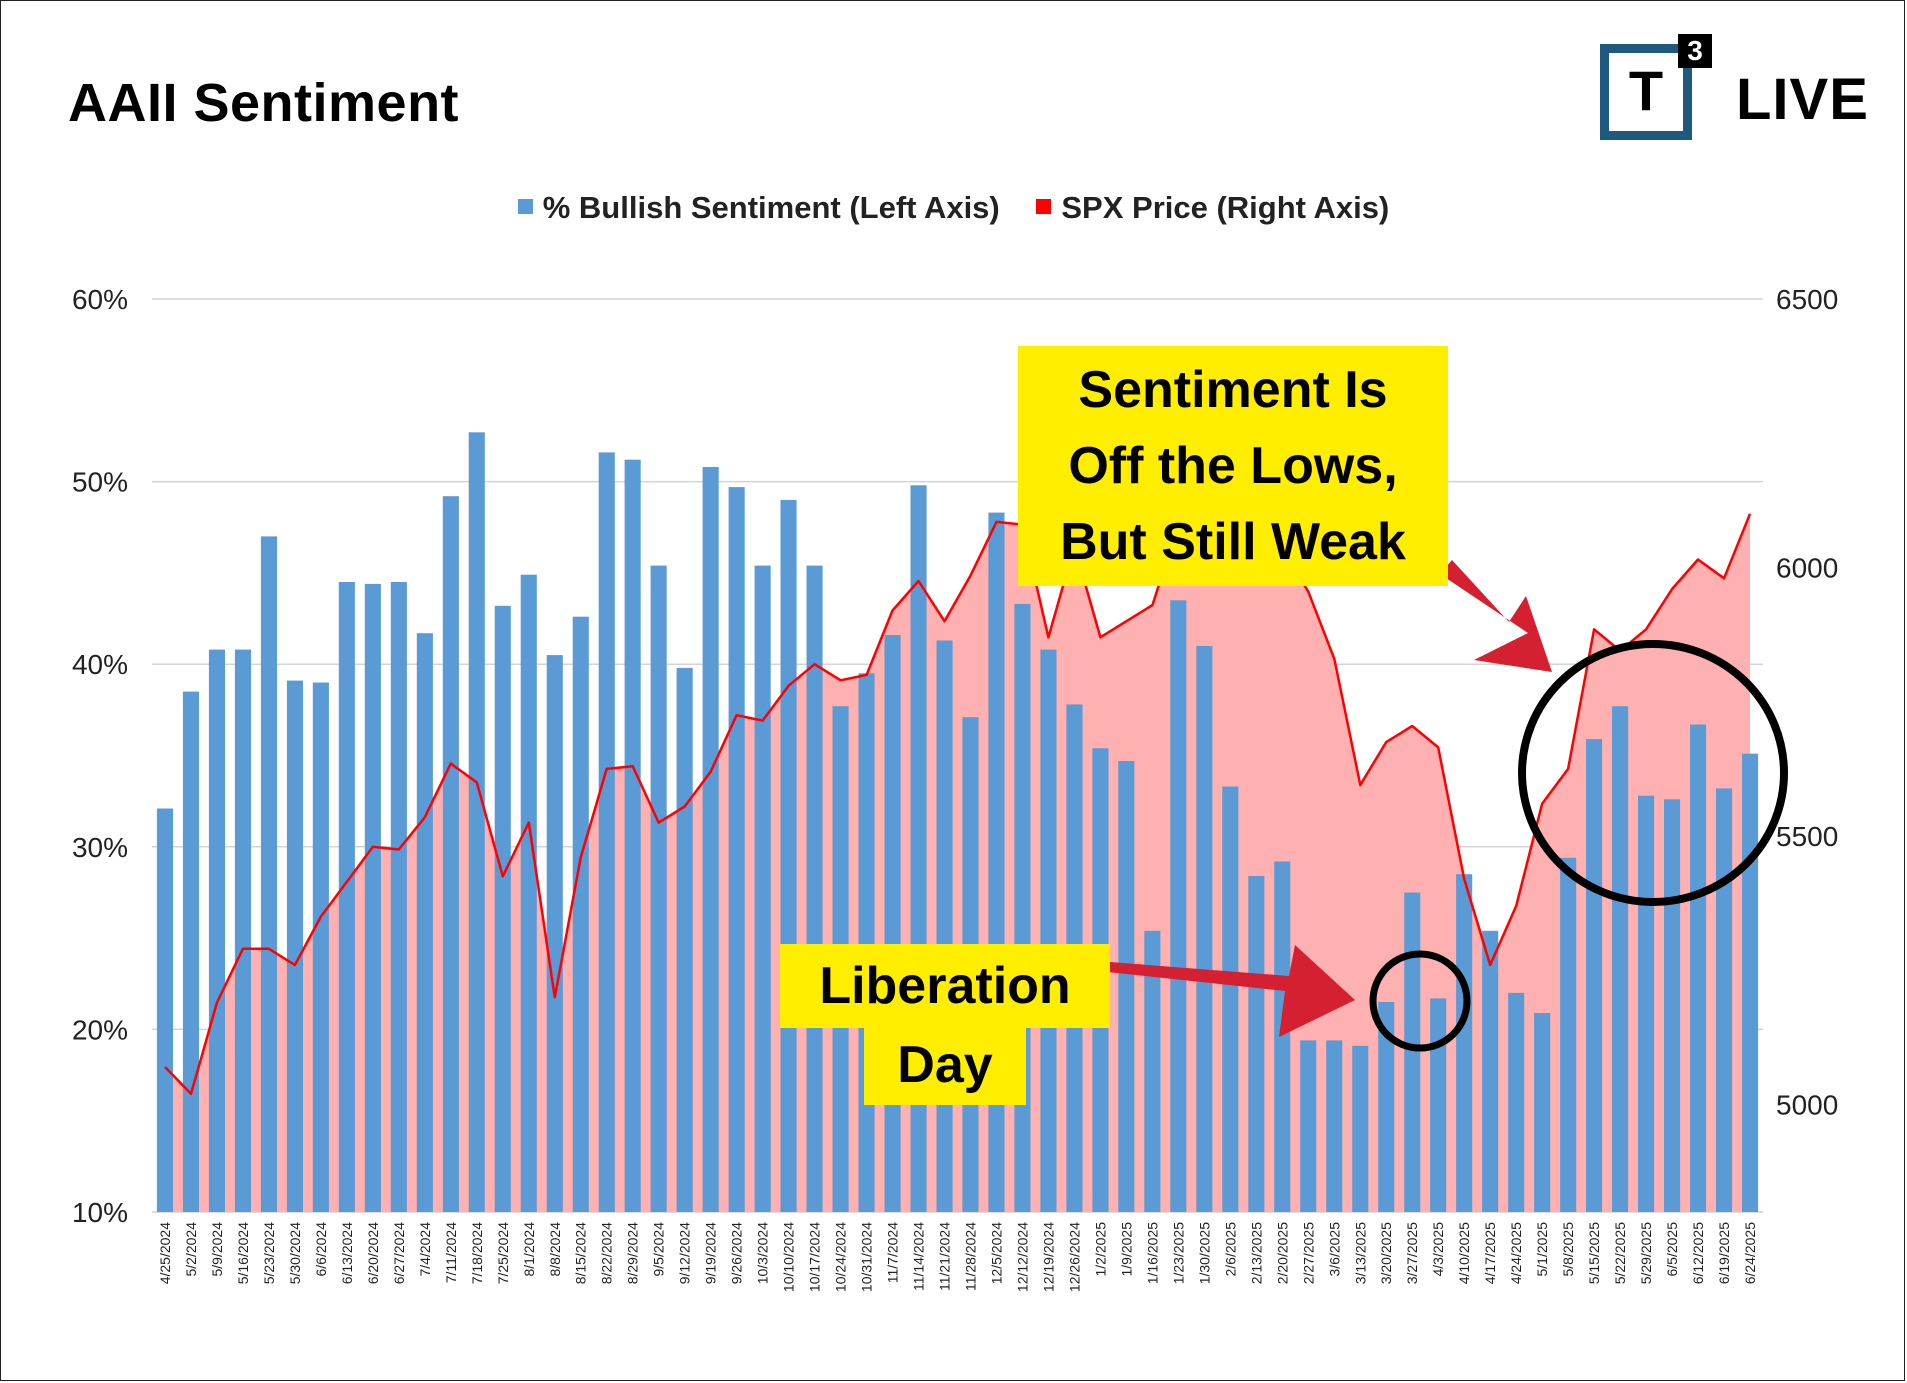  Describe the element at coordinates (1233, 390) in the screenshot. I see `sentiment-callout-line-1: Sentiment Is` at that location.